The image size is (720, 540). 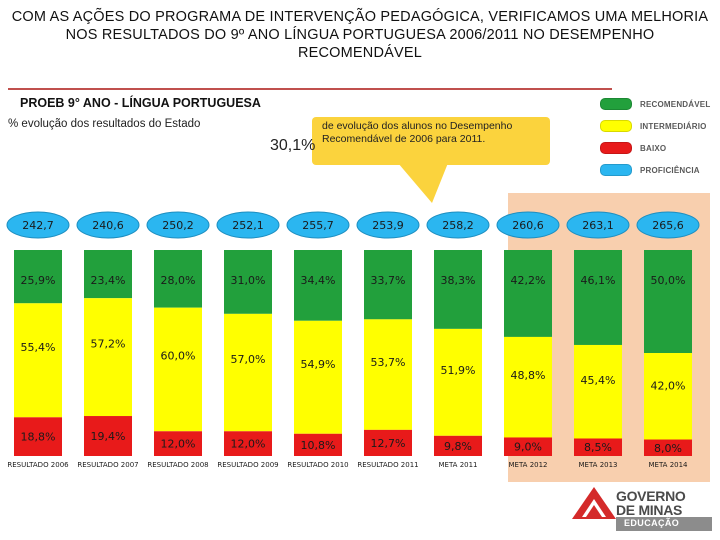 I want to click on proficiency-value: 240,6, so click(x=108, y=225).